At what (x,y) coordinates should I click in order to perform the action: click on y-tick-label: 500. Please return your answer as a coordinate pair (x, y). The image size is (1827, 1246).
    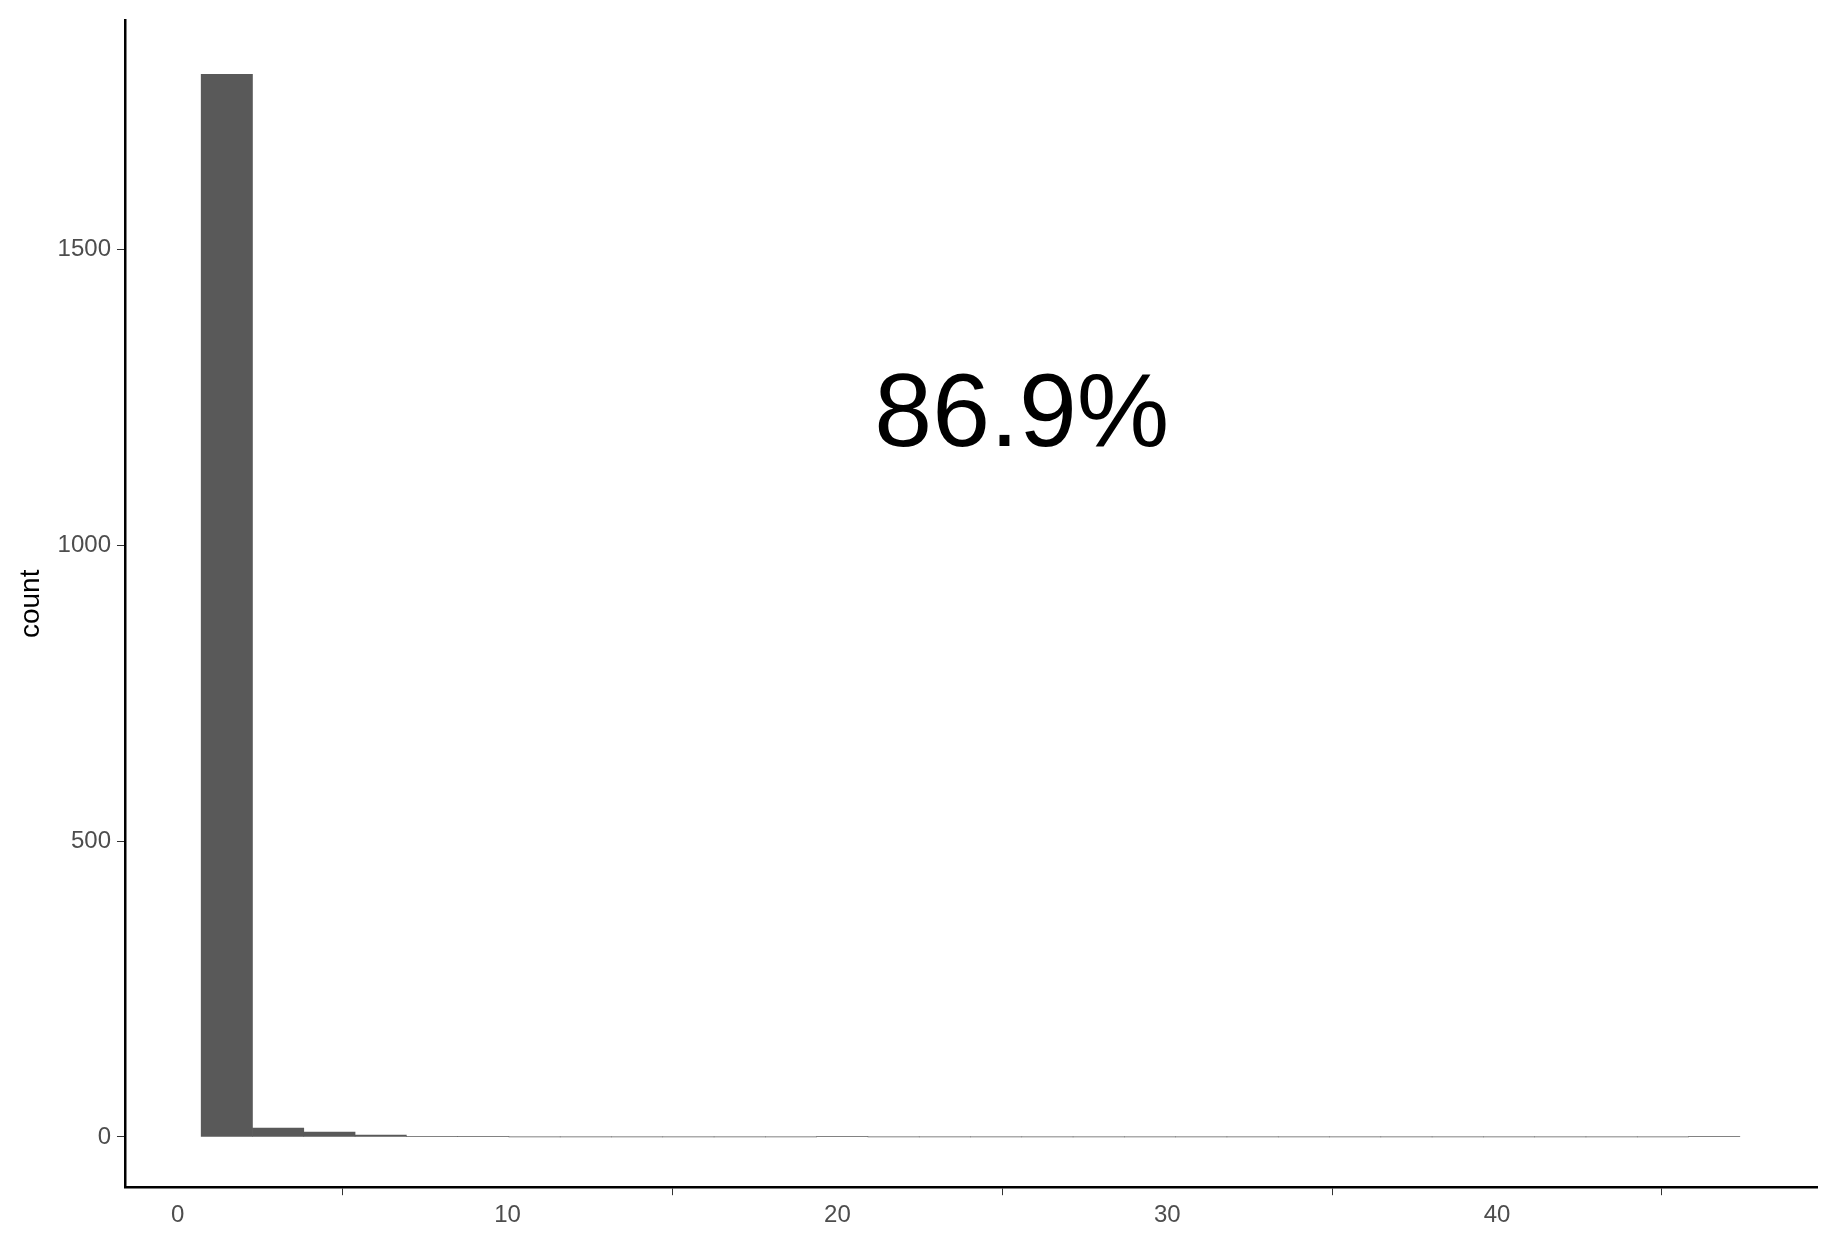
    Looking at the image, I should click on (90, 839).